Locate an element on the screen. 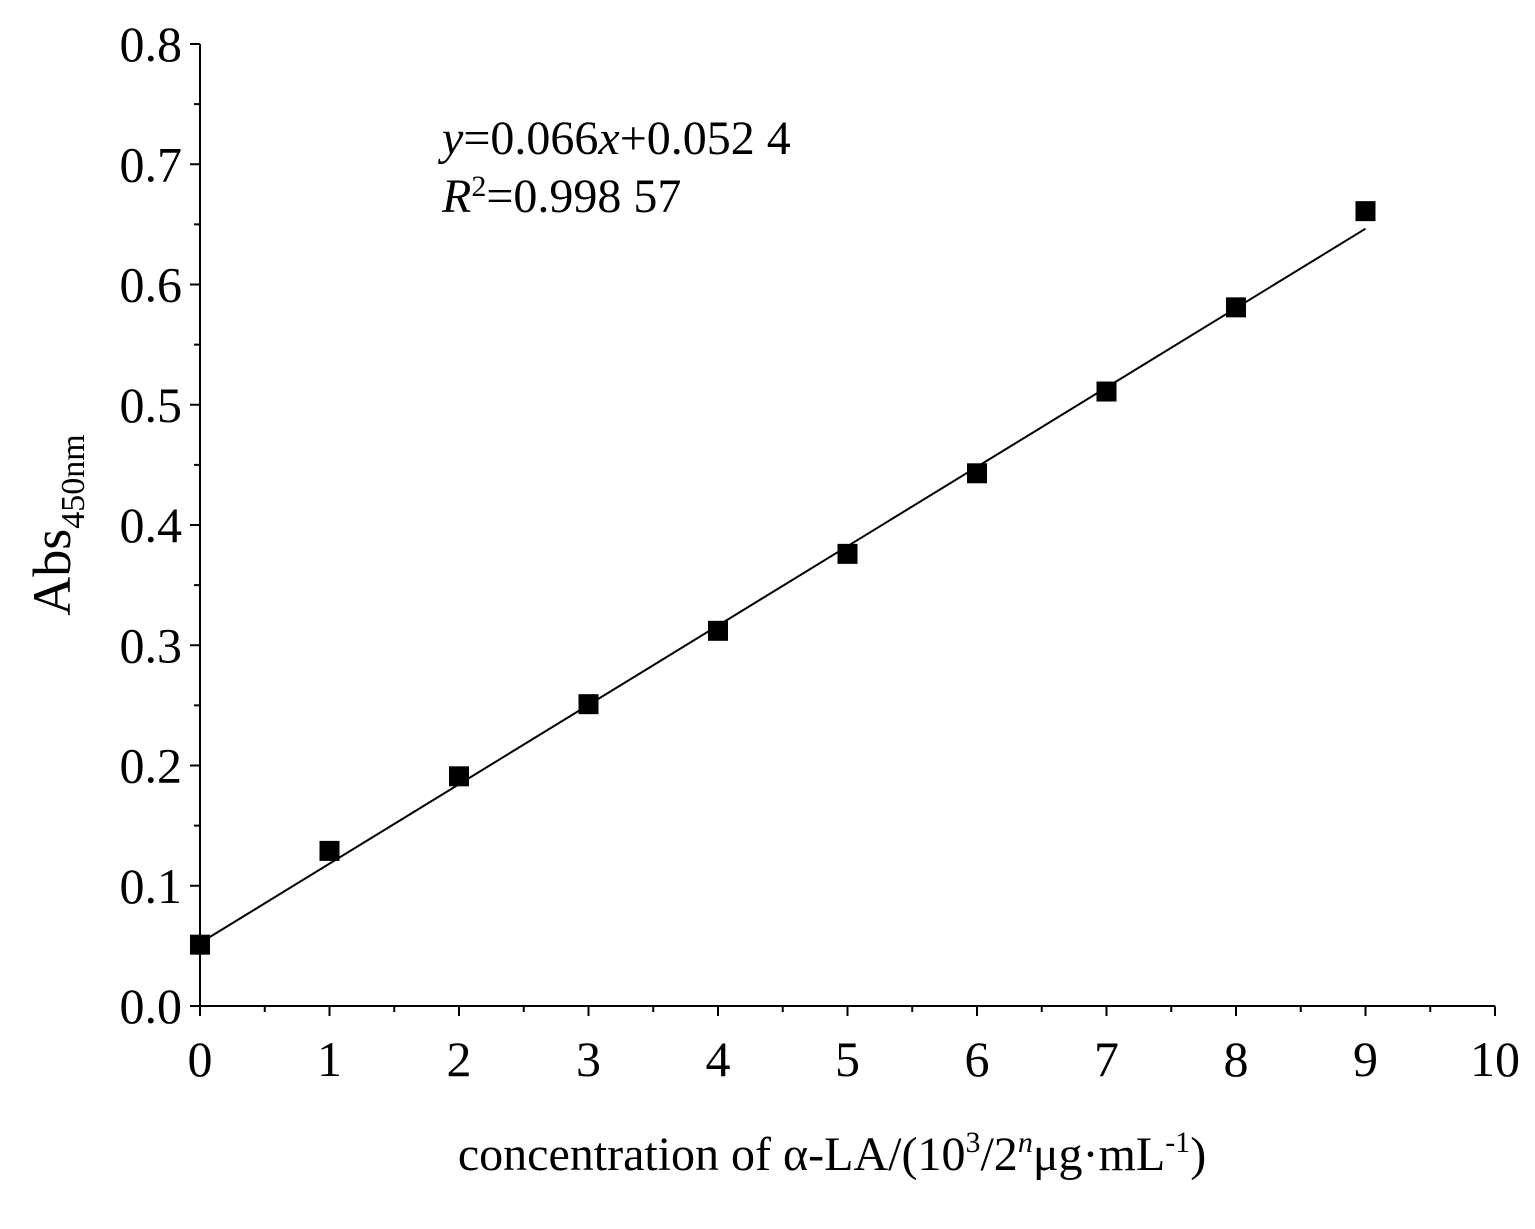  x-tick-label: 8 is located at coordinates (1236, 1059).